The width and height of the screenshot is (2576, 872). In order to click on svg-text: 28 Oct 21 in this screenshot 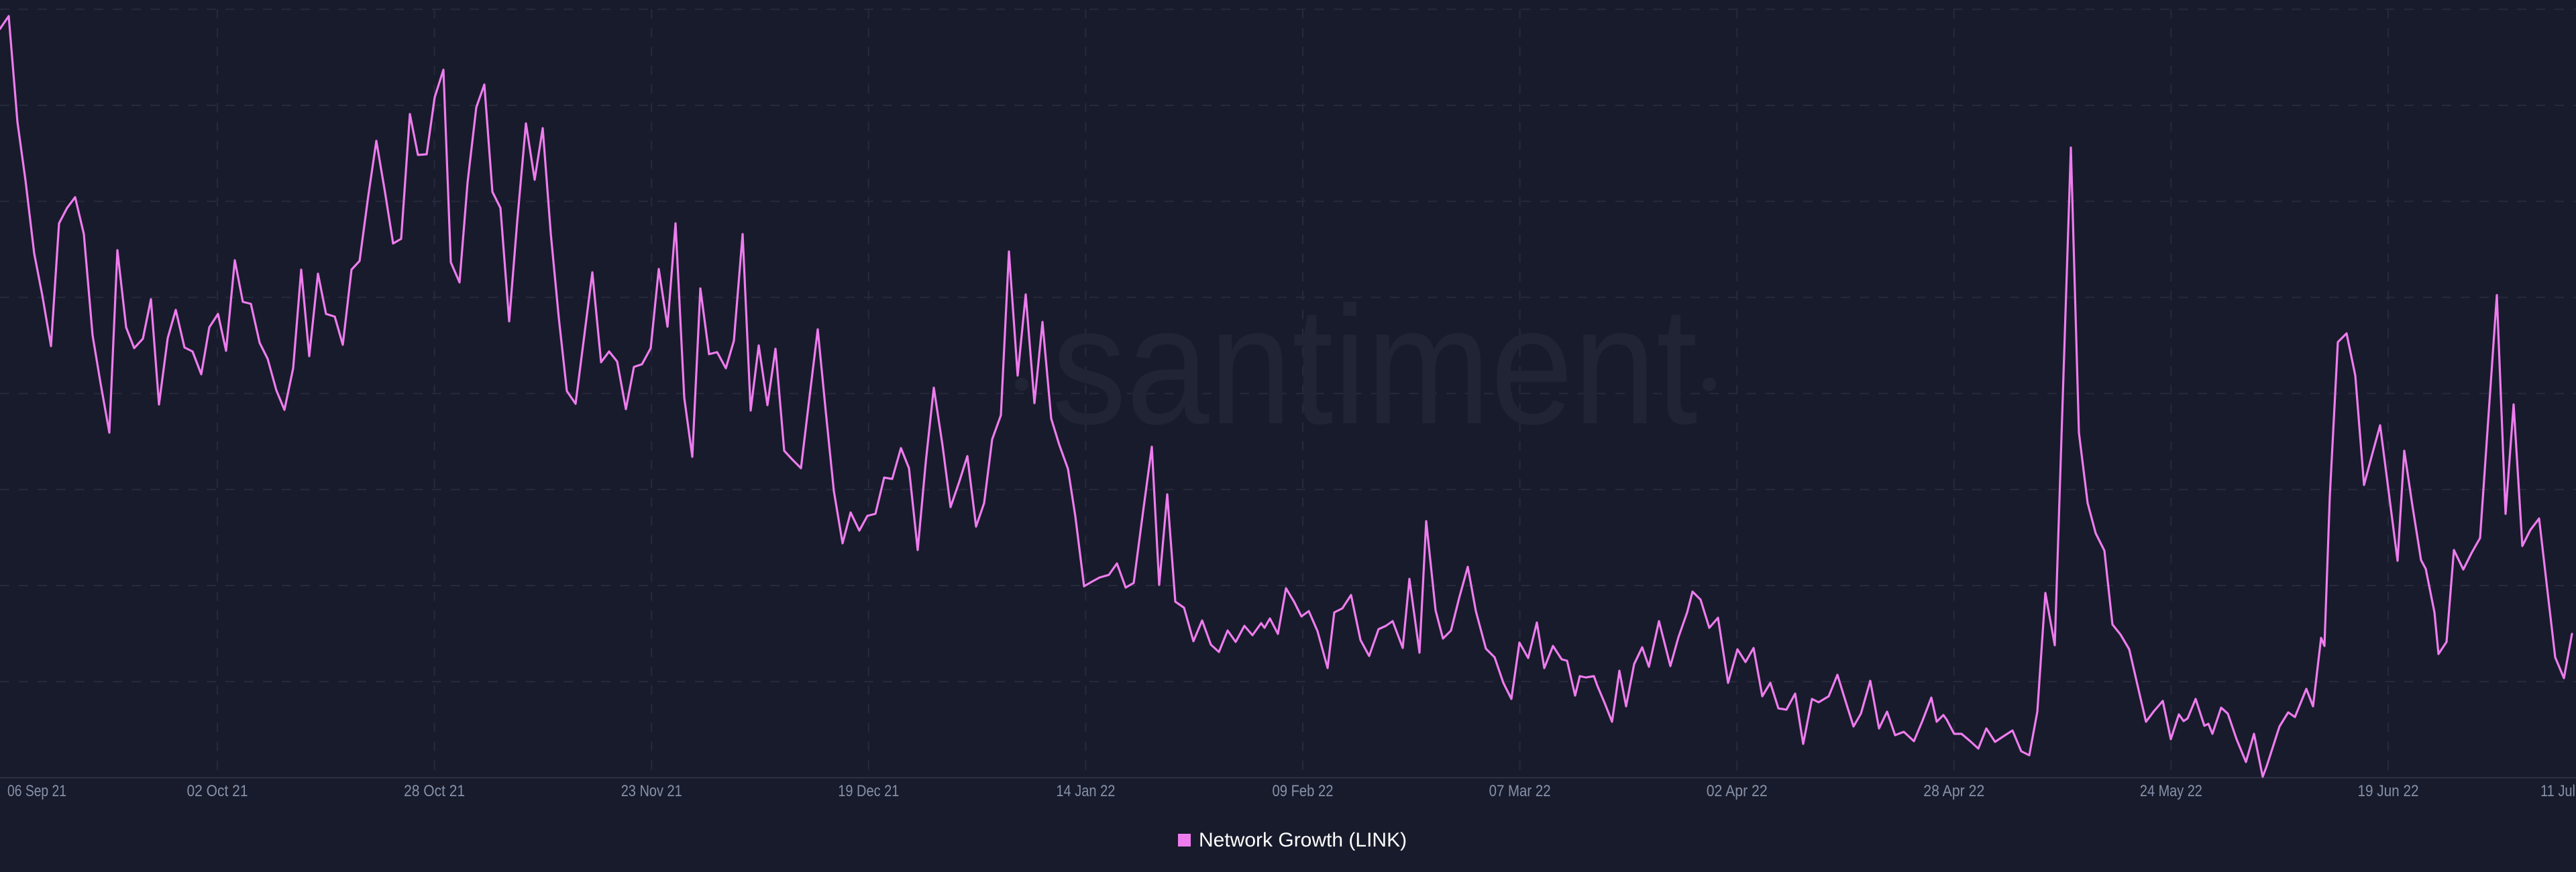, I will do `click(434, 791)`.